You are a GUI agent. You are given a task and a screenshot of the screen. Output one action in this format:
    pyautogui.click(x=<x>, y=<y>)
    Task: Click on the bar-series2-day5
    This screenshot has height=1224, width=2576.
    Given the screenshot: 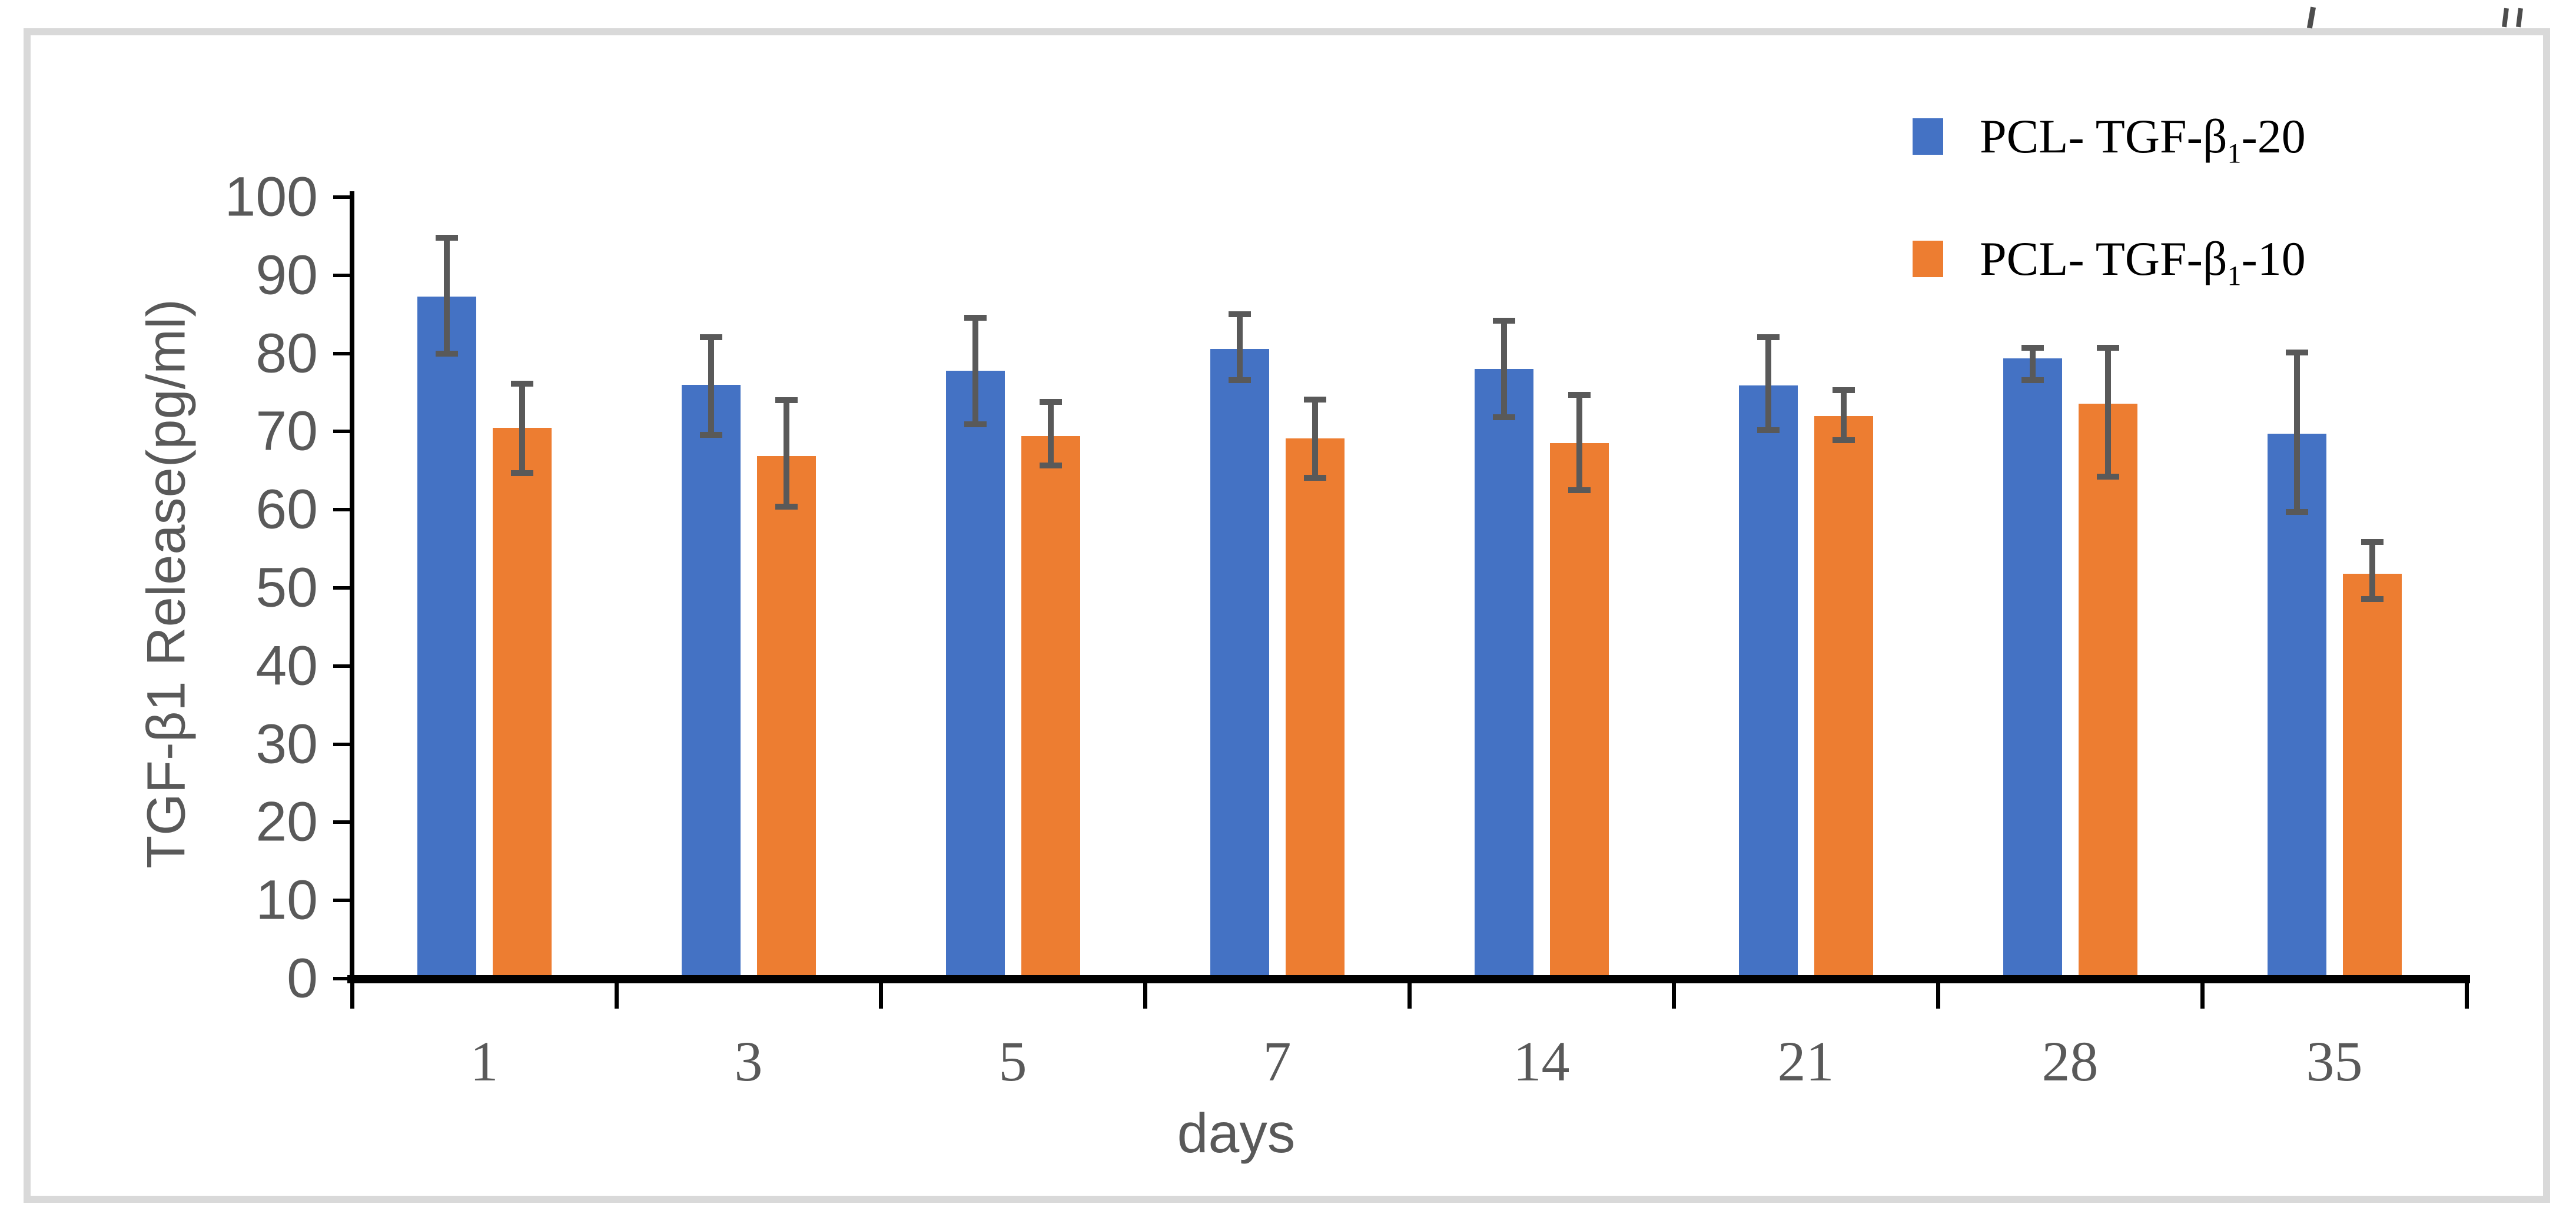 What is the action you would take?
    pyautogui.click(x=1050, y=706)
    